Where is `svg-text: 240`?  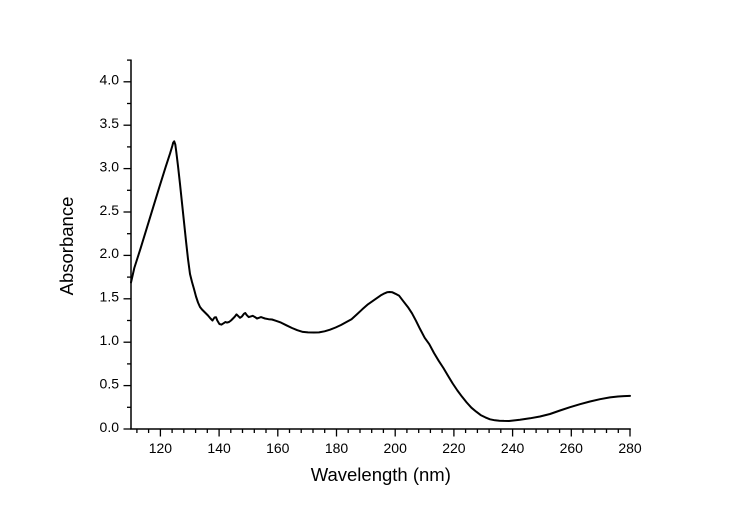 svg-text: 240 is located at coordinates (513, 448).